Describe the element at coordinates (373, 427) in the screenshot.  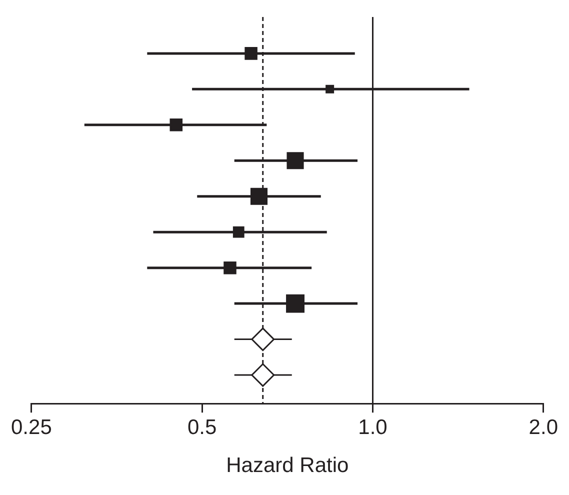
I see `x-tick-label: 1.0` at that location.